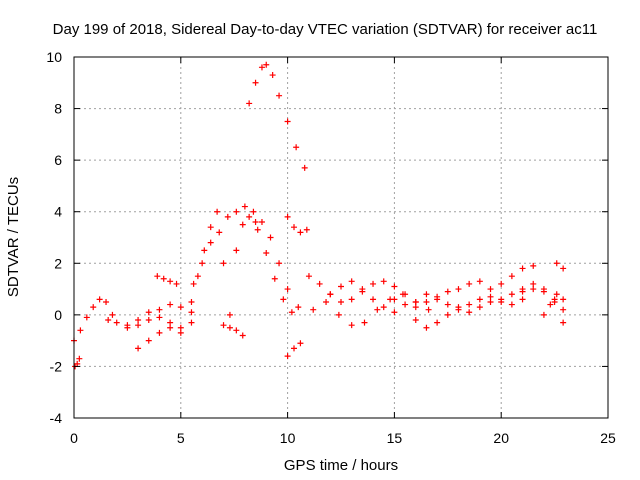  Describe the element at coordinates (56, 418) in the screenshot. I see `y-tick-label: -4` at that location.